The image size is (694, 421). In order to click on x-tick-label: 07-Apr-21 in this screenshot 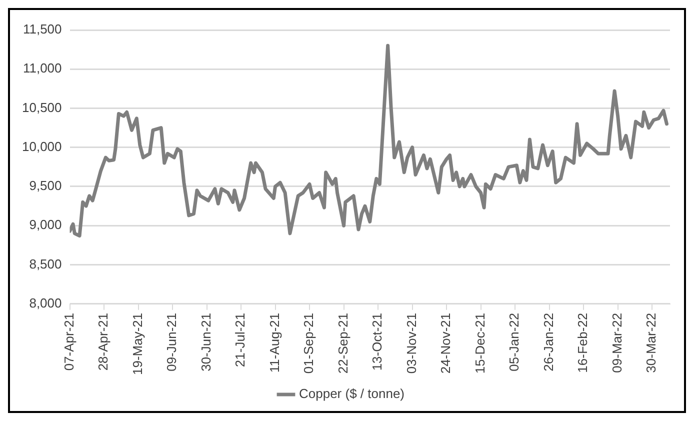, I will do `click(68, 341)`.